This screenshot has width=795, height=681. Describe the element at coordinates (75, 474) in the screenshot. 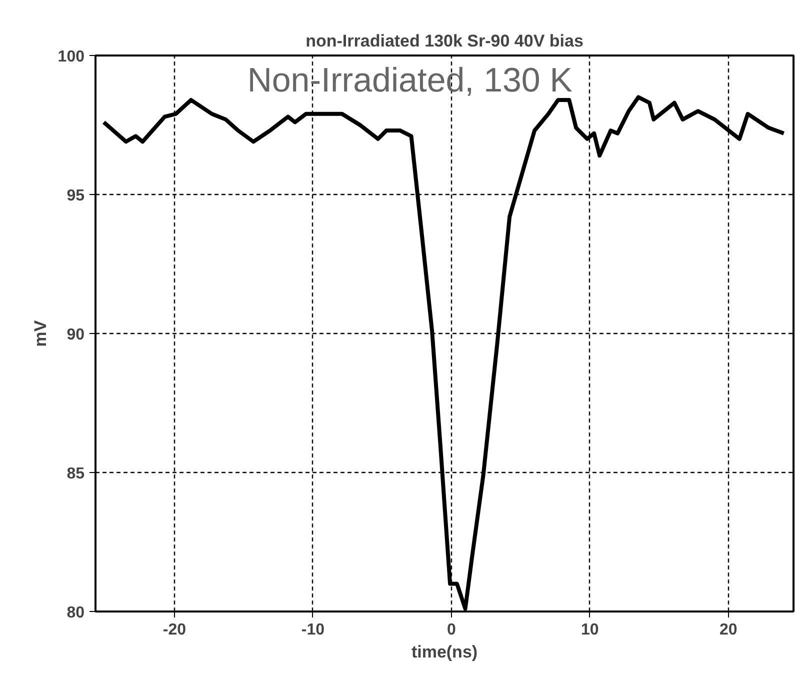

I see `y-tick-label: 85` at that location.